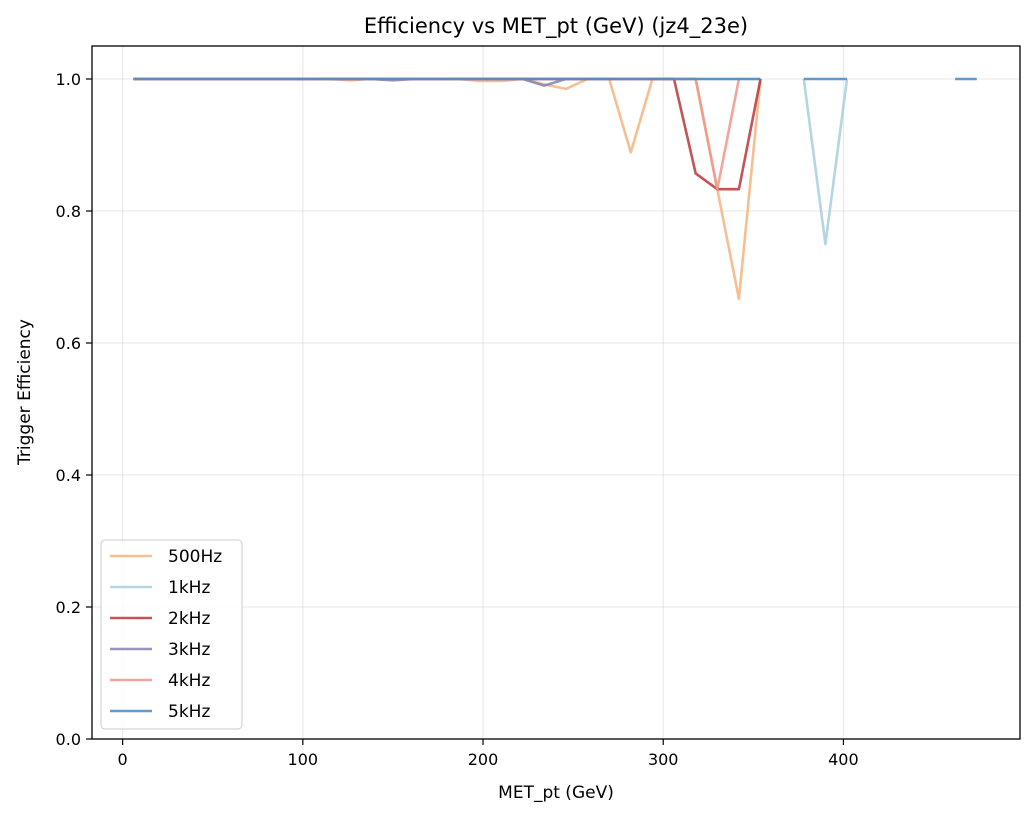  Describe the element at coordinates (195, 557) in the screenshot. I see `legend-label-500hz: 500Hz` at that location.